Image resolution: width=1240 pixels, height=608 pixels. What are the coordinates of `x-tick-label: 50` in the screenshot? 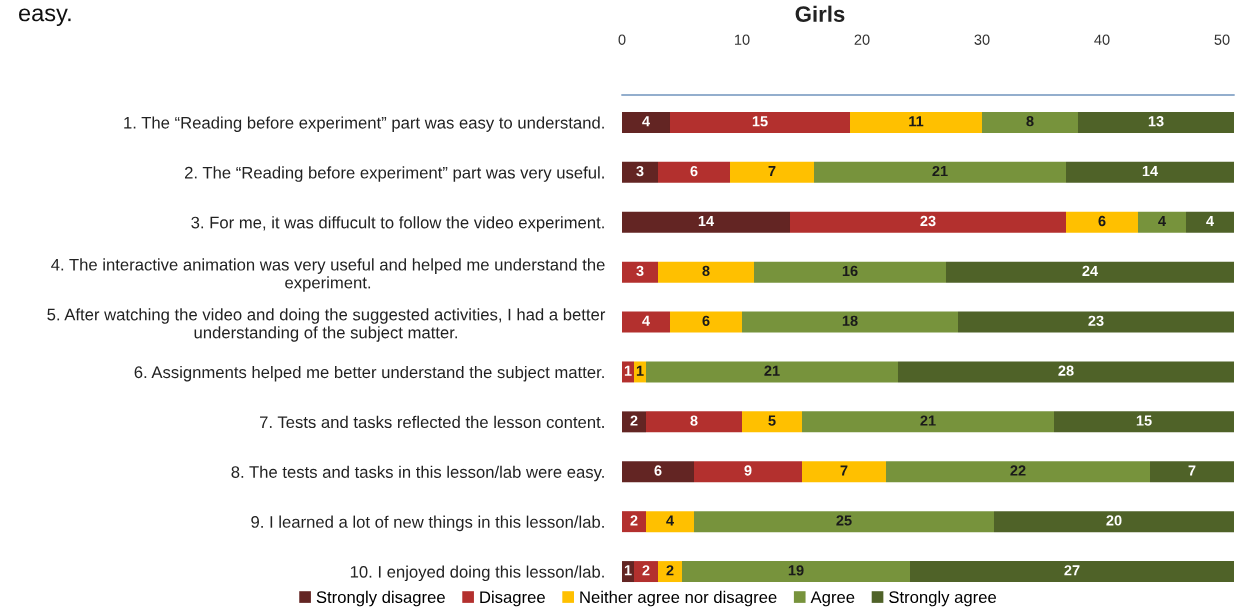 It's located at (1222, 39).